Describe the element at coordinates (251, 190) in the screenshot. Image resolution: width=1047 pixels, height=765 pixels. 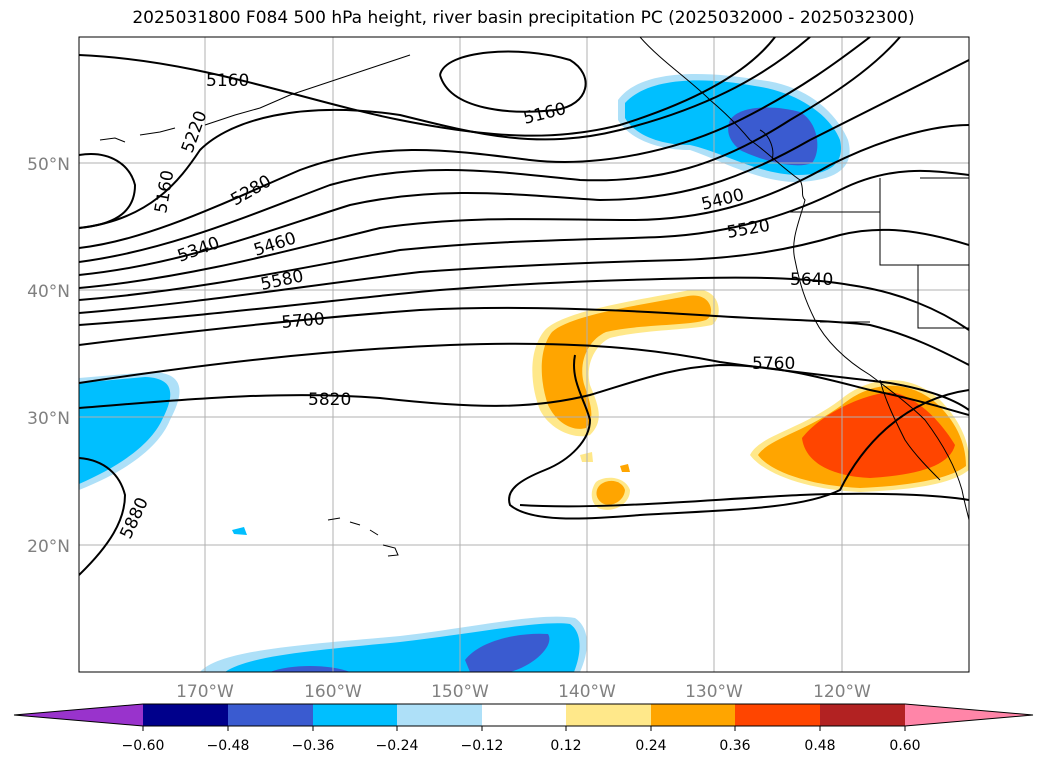
I see `contour-label-5280: 5280` at that location.